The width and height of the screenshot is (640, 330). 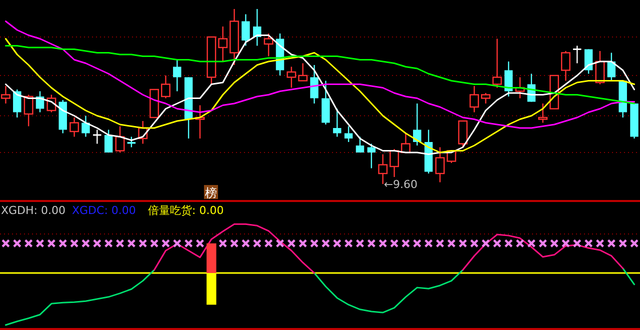 I want to click on text: 倍量吃货: 0.00, so click(x=186, y=210).